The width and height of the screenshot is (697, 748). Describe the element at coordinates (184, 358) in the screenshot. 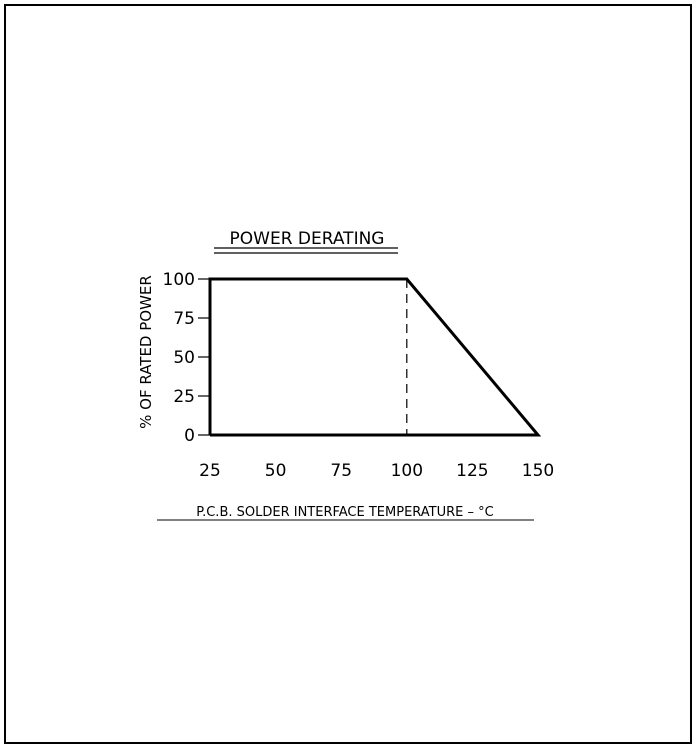

I see `y-tick-label-50: 50` at that location.